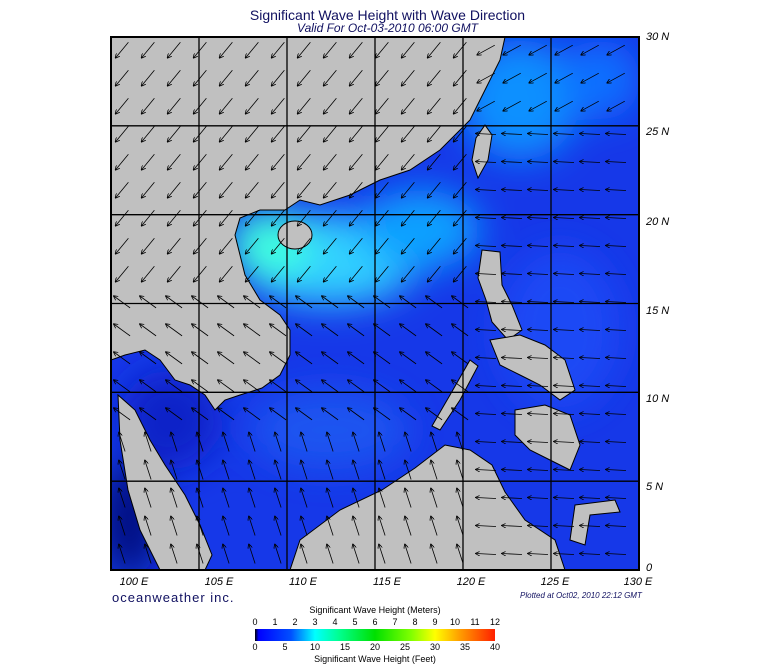  What do you see at coordinates (374, 647) in the screenshot?
I see `colorbar-tick: 20` at bounding box center [374, 647].